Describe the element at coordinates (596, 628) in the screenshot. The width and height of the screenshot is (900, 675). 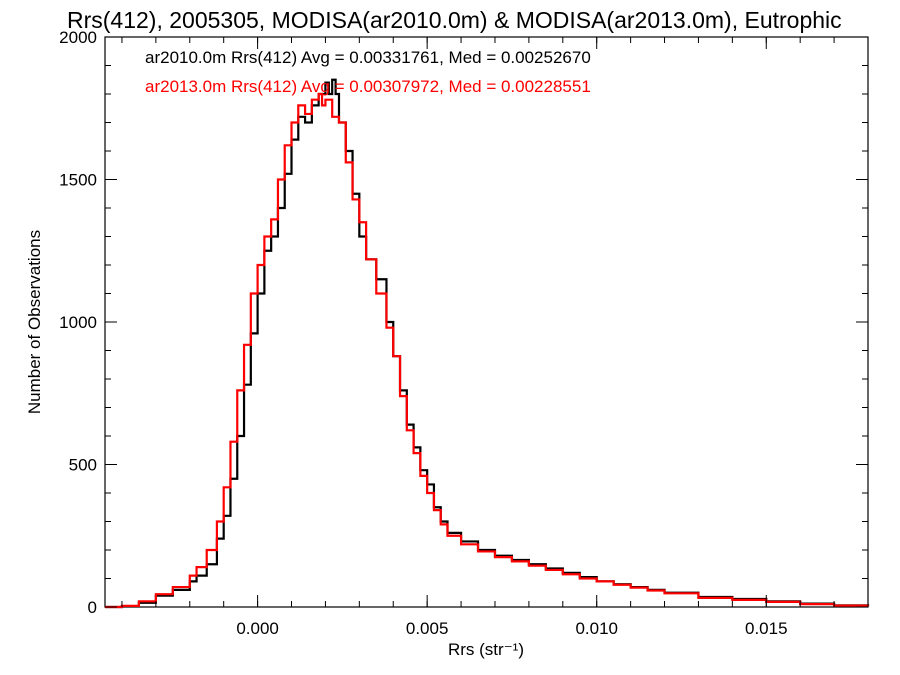
I see `x-tick-label: 0.010` at that location.